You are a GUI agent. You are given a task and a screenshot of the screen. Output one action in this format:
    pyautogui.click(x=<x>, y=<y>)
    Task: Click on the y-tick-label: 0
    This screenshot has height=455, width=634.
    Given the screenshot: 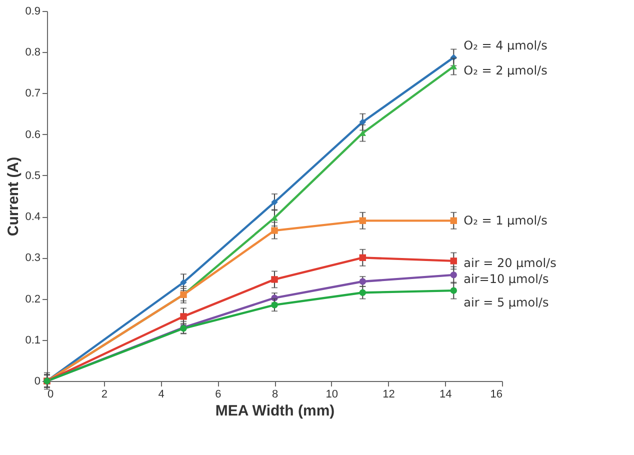 What is the action you would take?
    pyautogui.click(x=37, y=382)
    